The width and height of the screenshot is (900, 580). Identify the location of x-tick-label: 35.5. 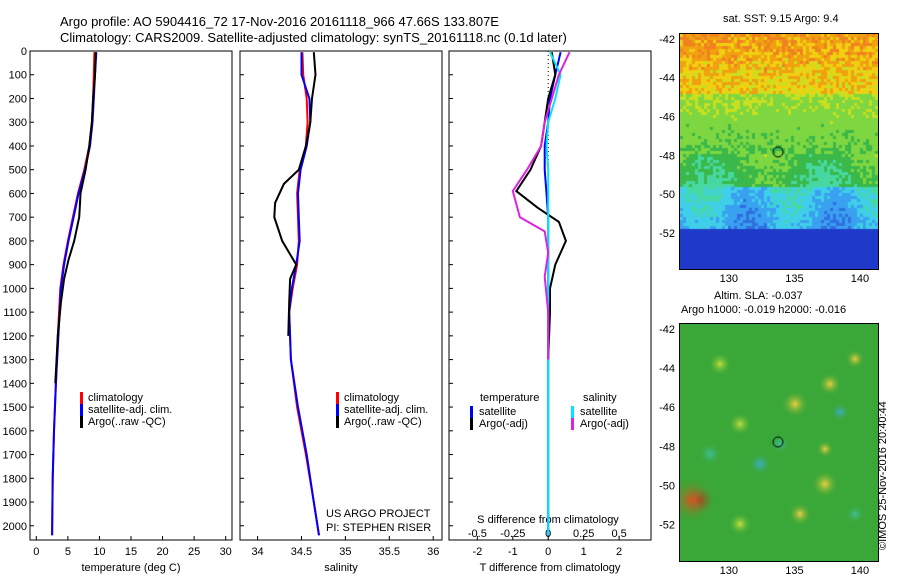
(389, 552).